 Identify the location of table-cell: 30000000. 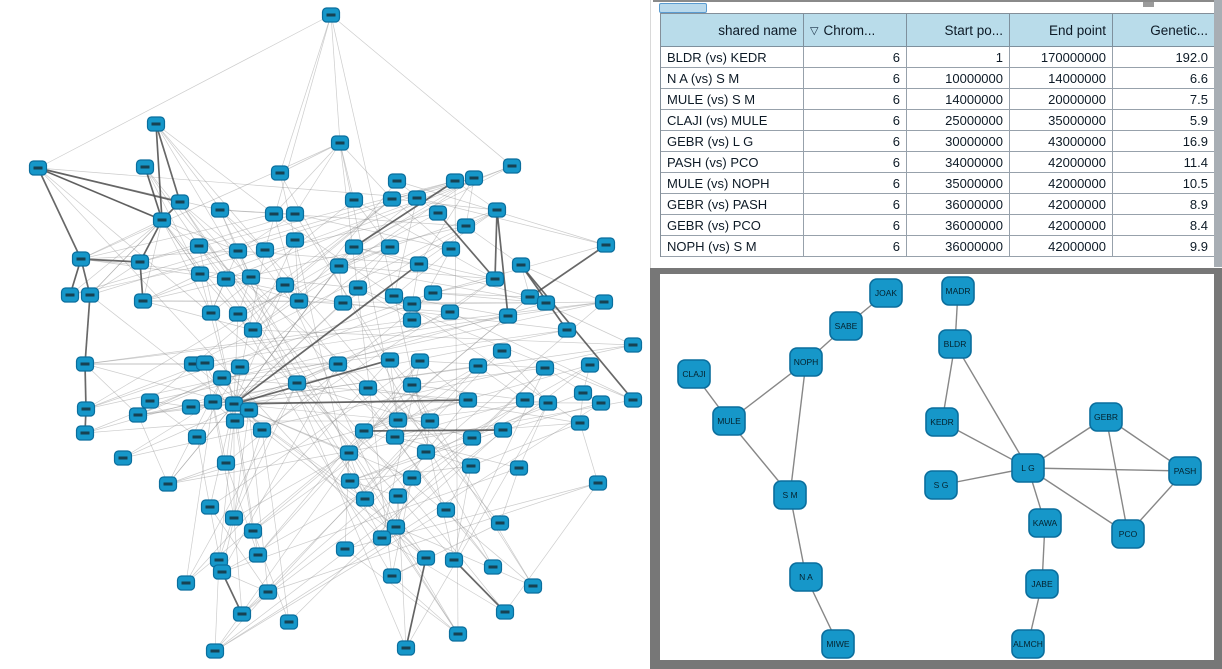
(958, 141).